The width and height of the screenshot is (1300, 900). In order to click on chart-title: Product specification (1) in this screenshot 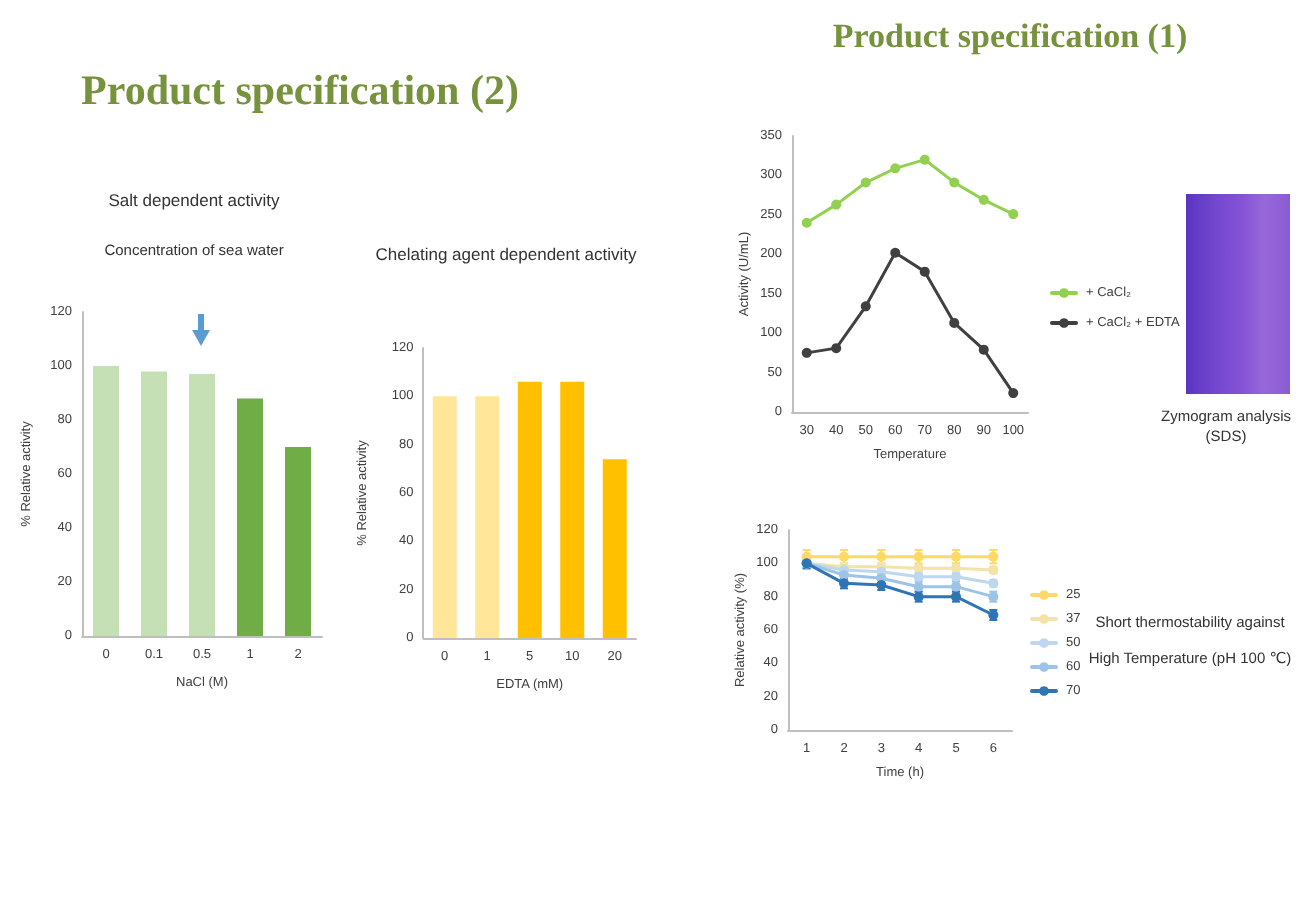, I will do `click(1010, 36)`.